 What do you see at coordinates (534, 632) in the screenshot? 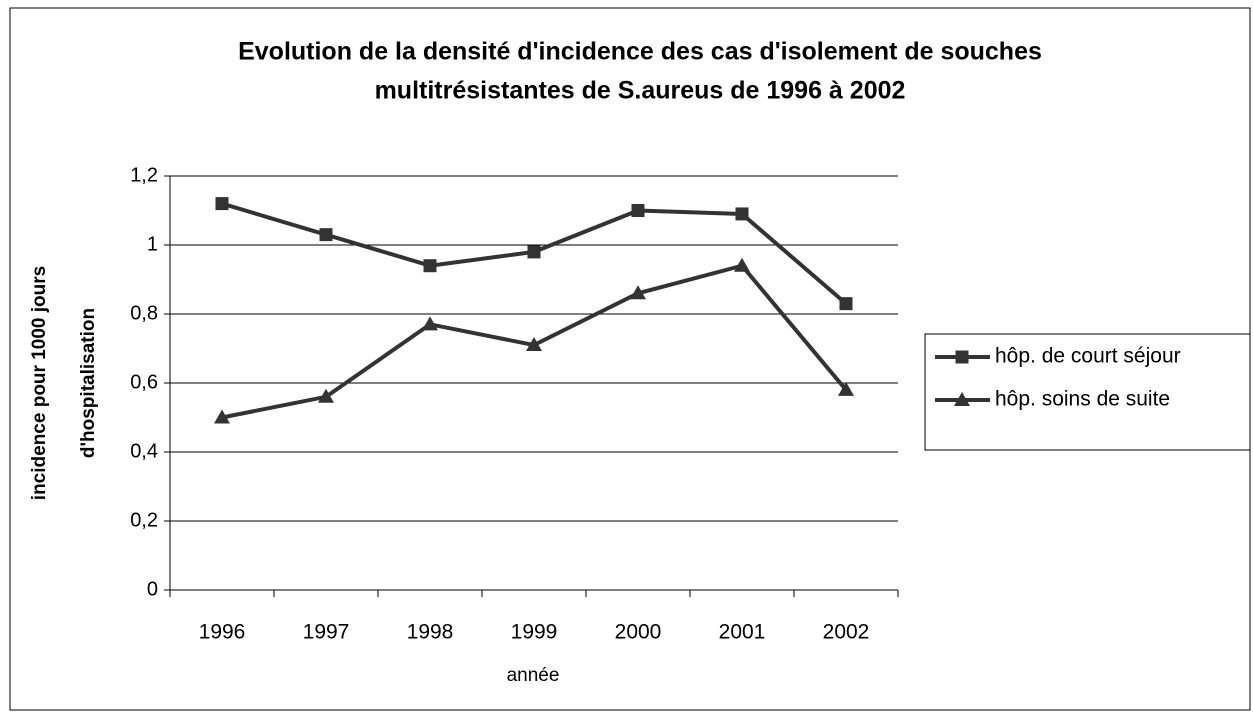
I see `x-tick-label: 1999` at bounding box center [534, 632].